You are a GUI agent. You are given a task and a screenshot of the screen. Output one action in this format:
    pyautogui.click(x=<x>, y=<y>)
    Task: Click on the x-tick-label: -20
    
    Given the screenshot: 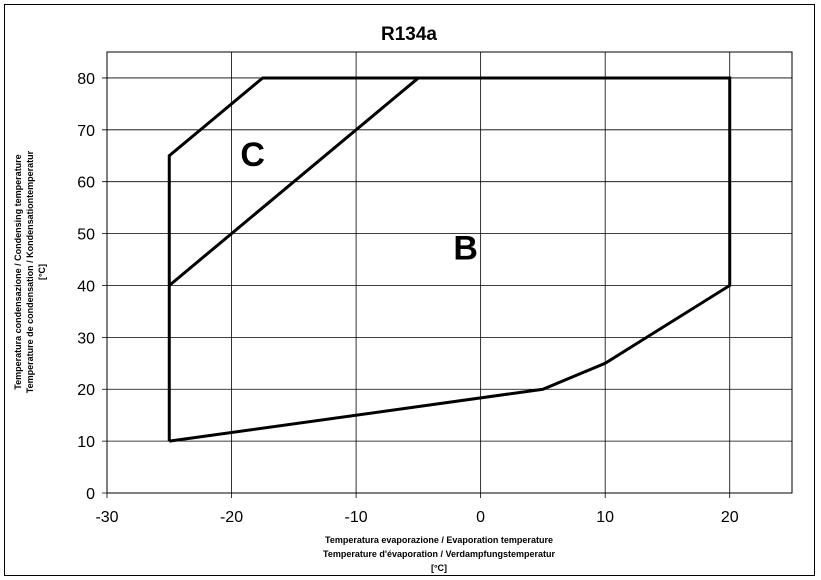 What is the action you would take?
    pyautogui.click(x=231, y=517)
    